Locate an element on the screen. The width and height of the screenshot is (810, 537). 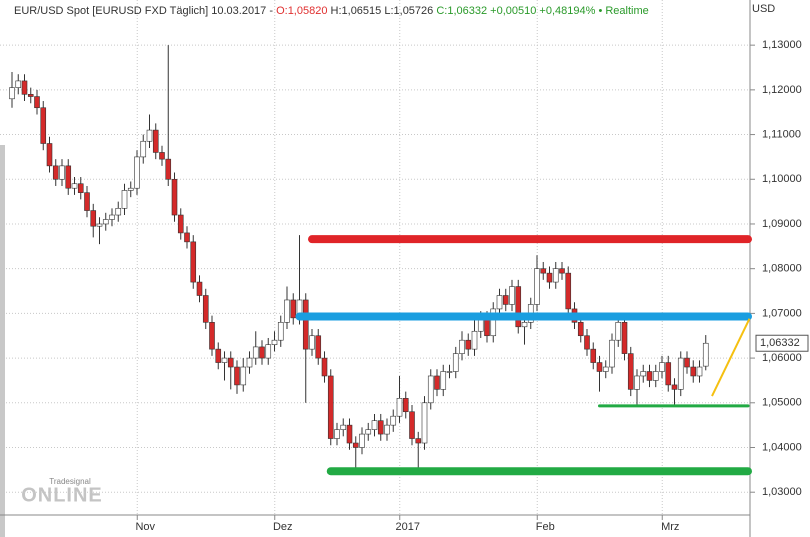
high-value: H:1,06515 is located at coordinates (356, 11).